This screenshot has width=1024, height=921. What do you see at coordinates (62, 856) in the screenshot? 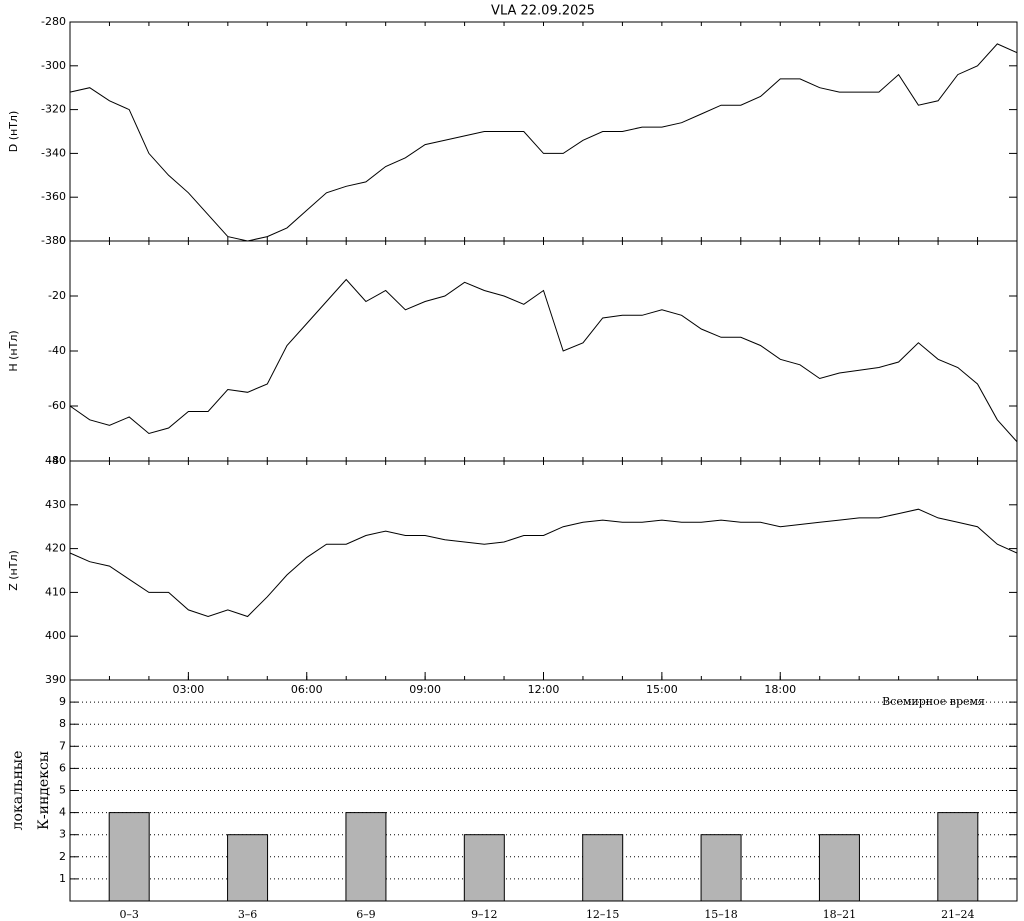
I see `y-tick-label: 2` at bounding box center [62, 856].